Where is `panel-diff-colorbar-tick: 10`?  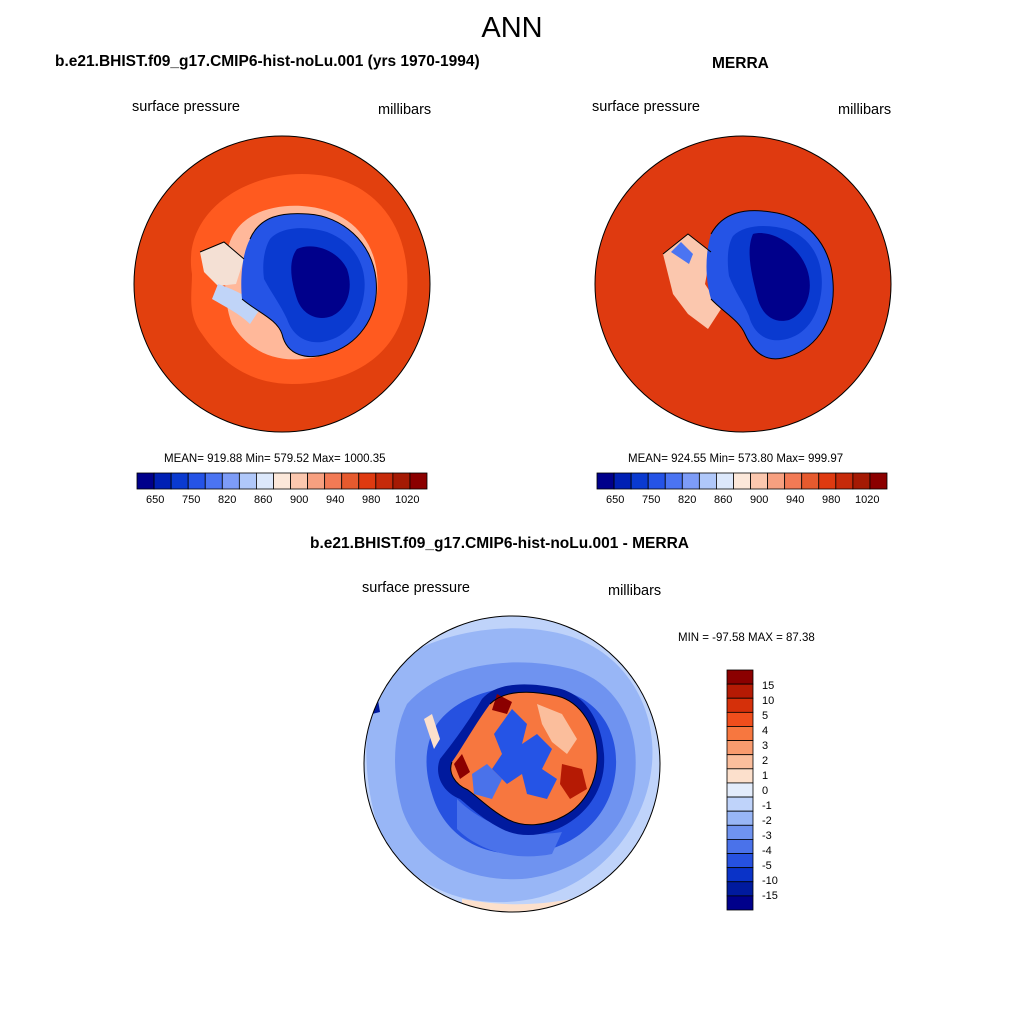
panel-diff-colorbar-tick: 10 is located at coordinates (768, 701).